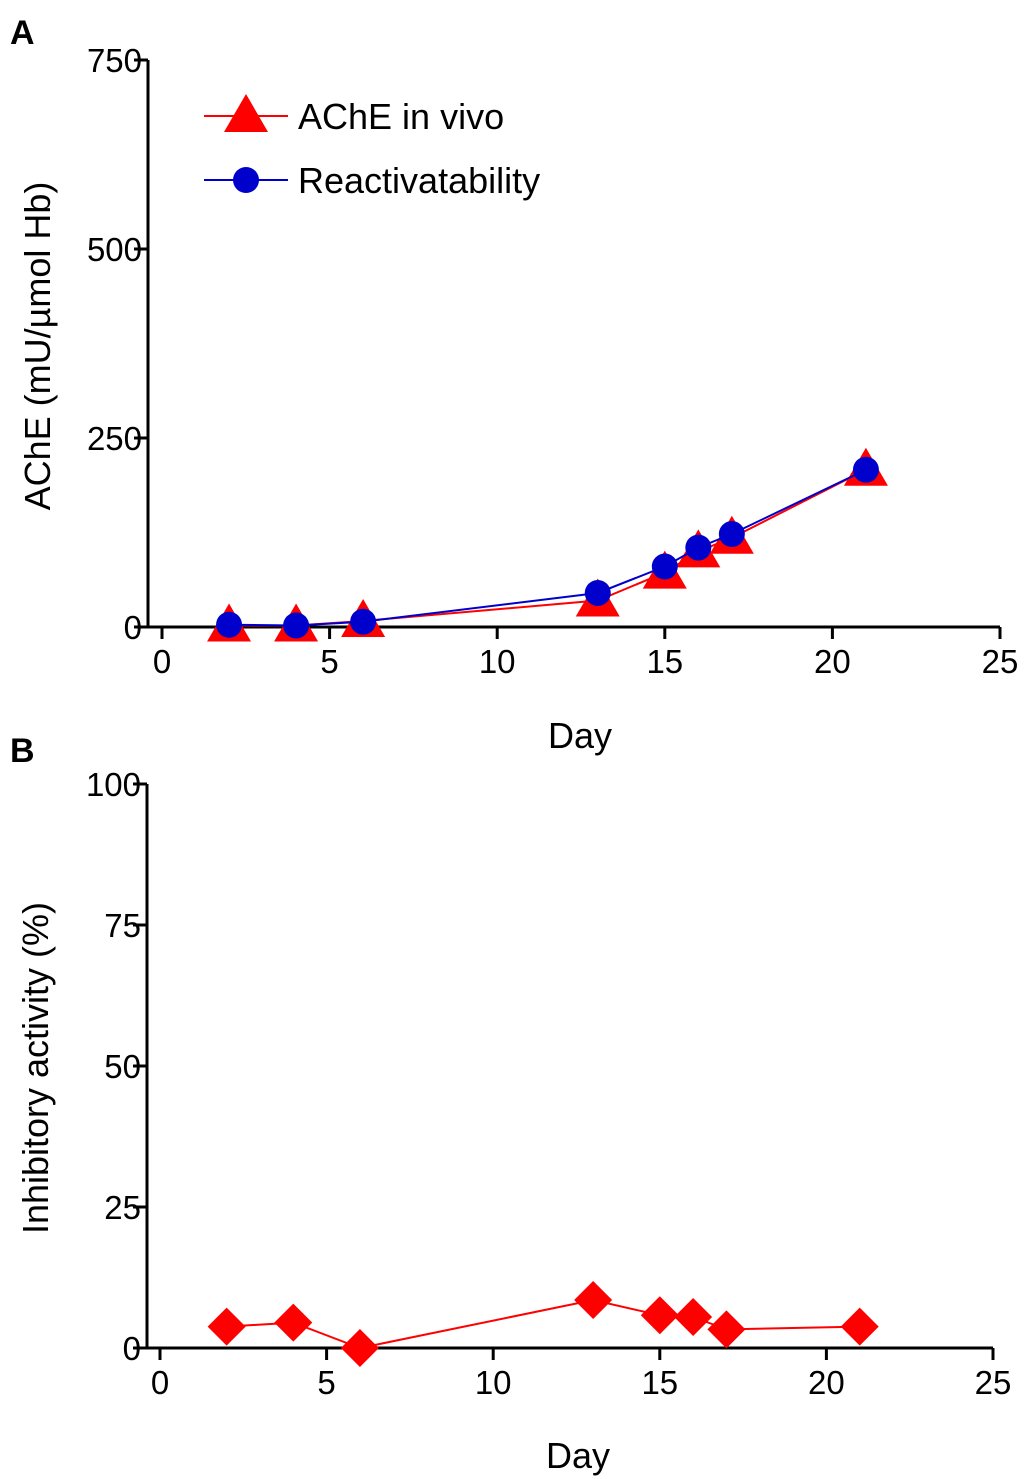 Image resolution: width=1025 pixels, height=1479 pixels. I want to click on panel-letter-b: B, so click(22, 751).